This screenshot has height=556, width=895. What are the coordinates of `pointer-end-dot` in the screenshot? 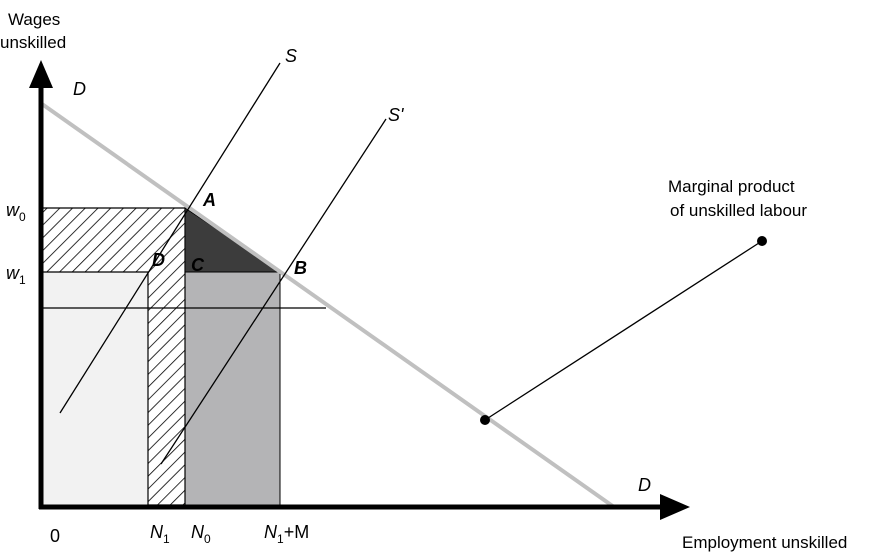 It's located at (485, 420).